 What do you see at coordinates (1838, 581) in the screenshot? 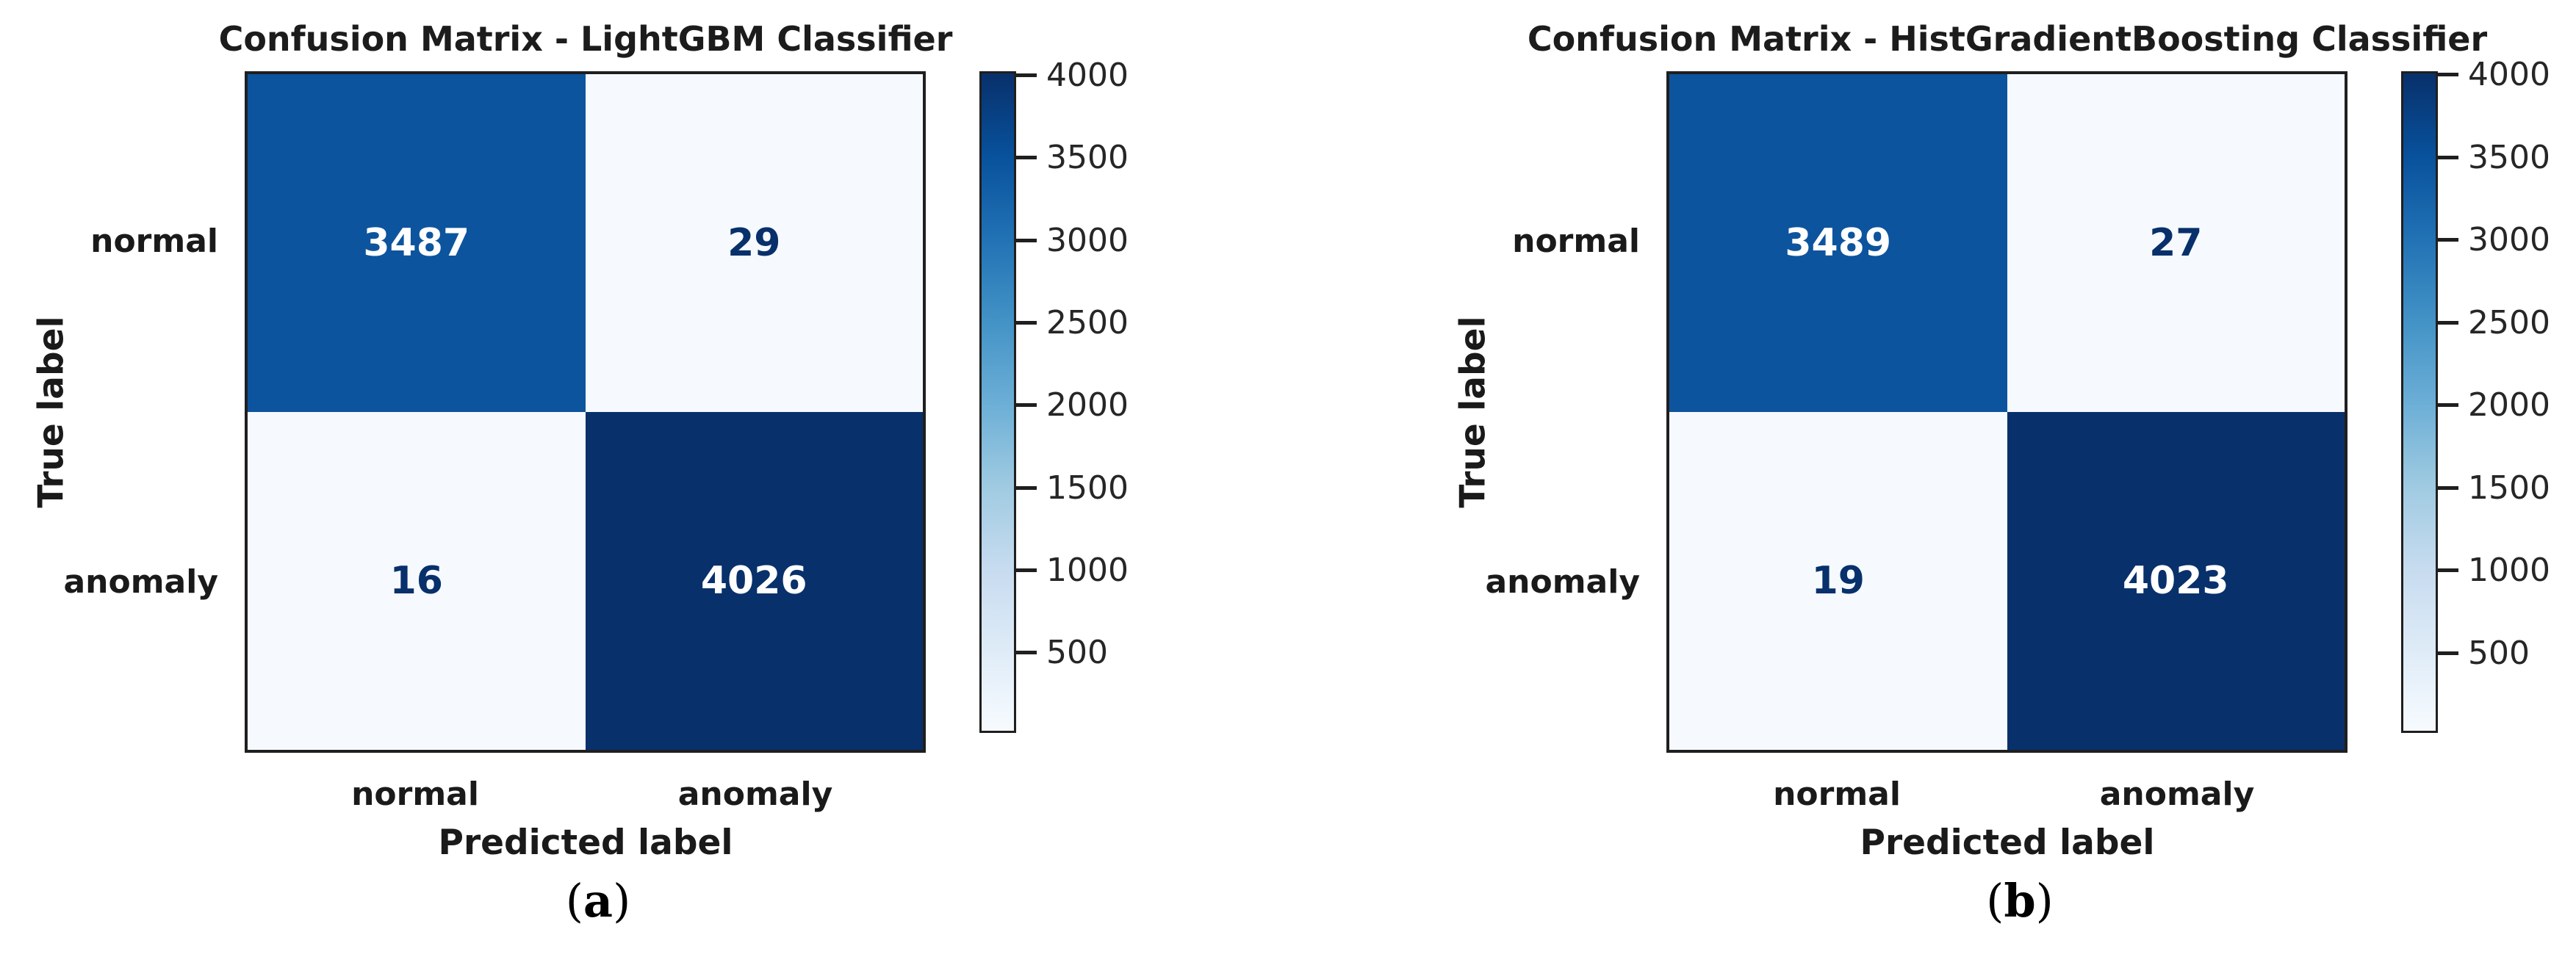
I see `matrix-cell-true-anomaly-pred-normal: 19` at bounding box center [1838, 581].